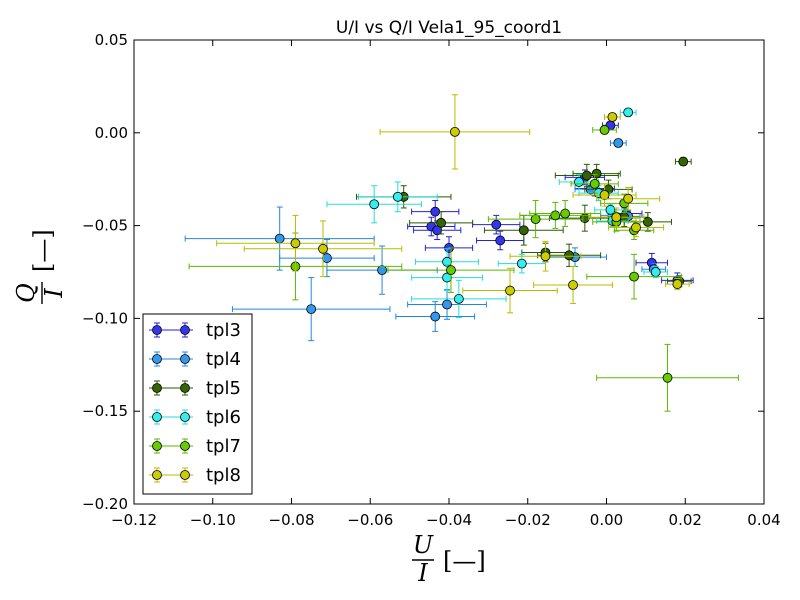 The height and width of the screenshot is (600, 800). I want to click on x-axis-label-unit: [—], so click(464, 561).